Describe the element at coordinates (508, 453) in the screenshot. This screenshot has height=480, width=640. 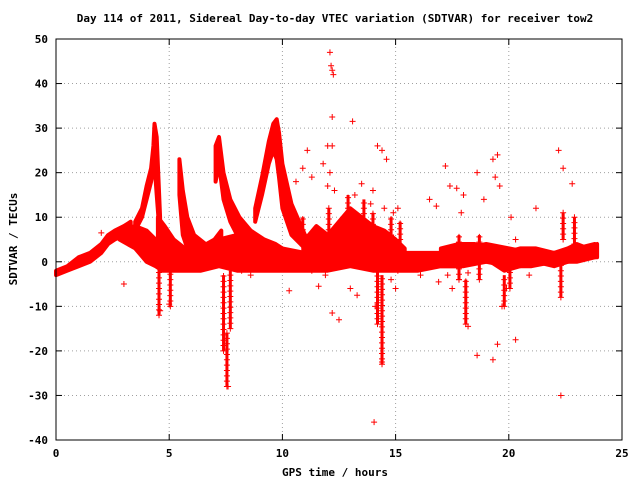
I see `x-tick-label: 20` at that location.